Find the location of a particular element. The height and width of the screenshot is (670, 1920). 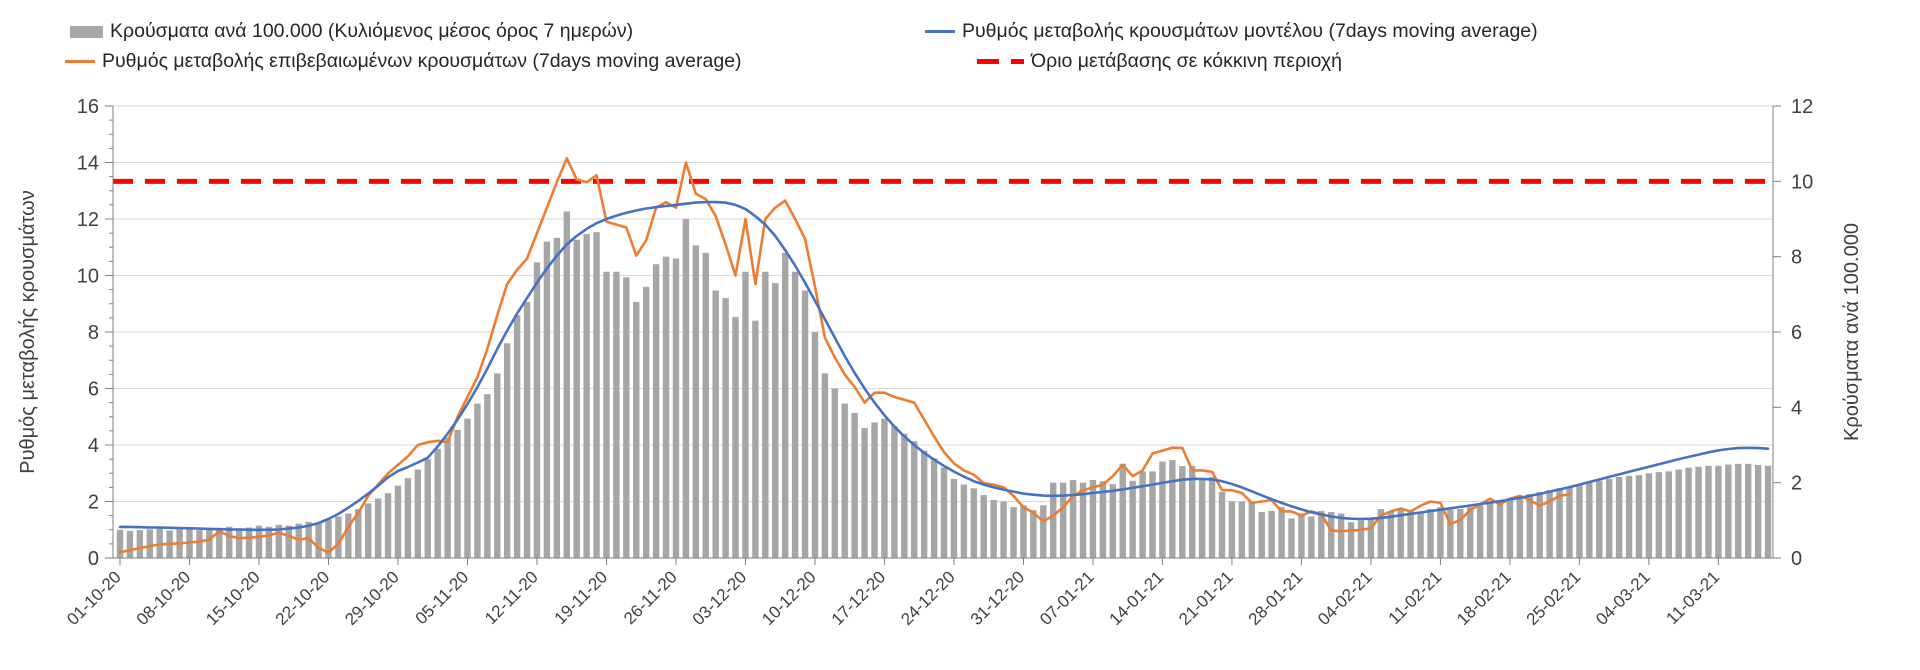

legend-item-red-zone-threshold: Όριο μετάβασης σε κόκκινη περιοχή is located at coordinates (1159, 61).